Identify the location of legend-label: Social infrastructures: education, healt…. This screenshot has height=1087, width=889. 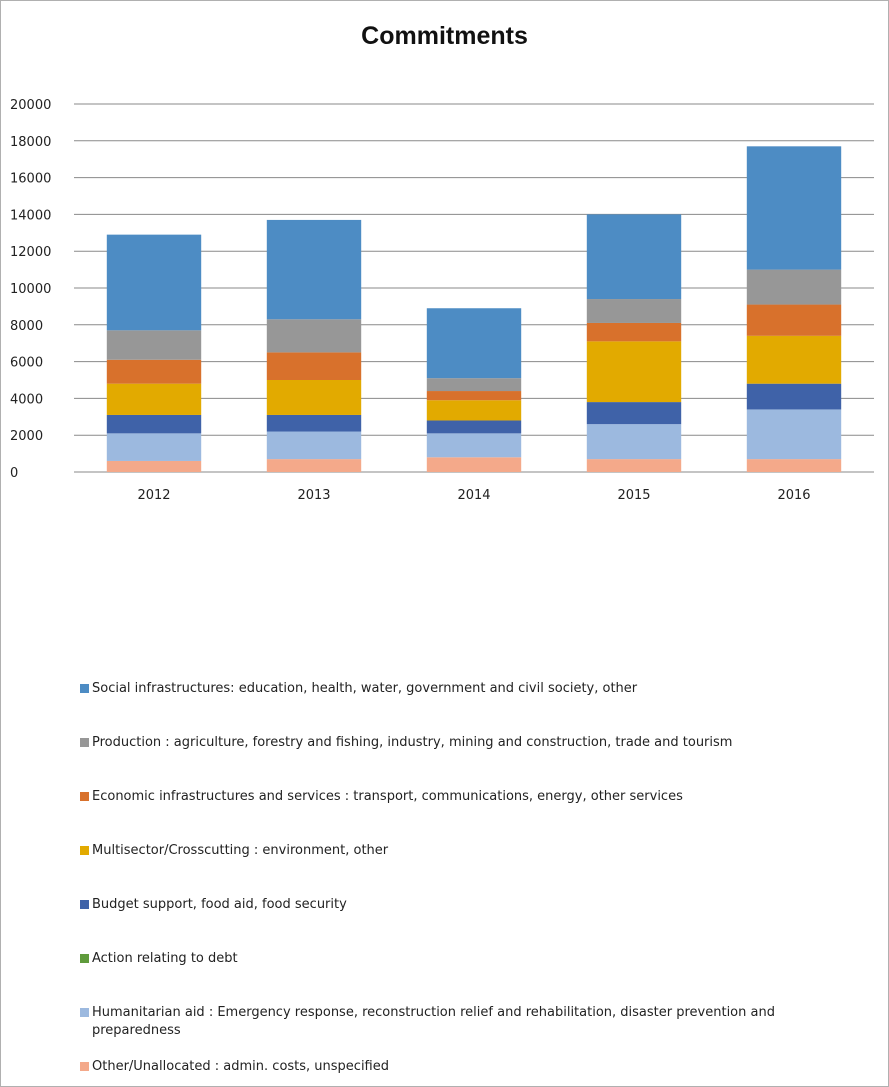
(365, 688).